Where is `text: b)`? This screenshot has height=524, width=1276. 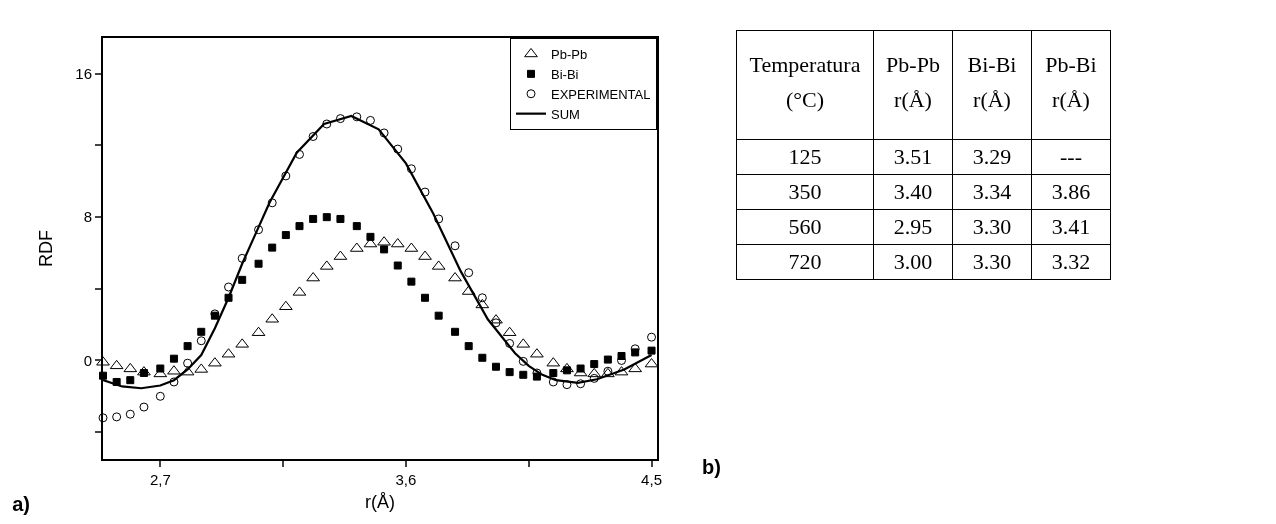 text: b) is located at coordinates (711, 467).